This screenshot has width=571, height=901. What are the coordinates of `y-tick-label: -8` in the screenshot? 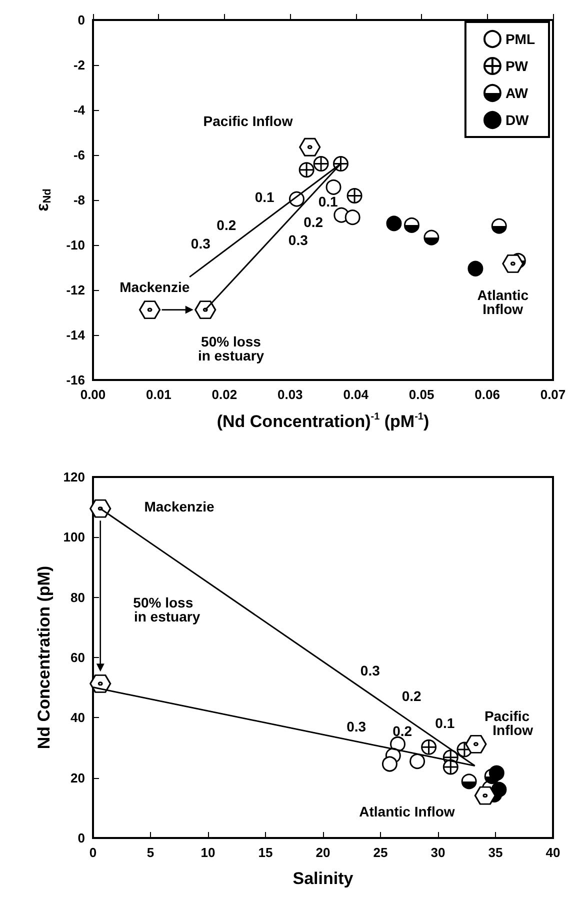 It's located at (79, 200).